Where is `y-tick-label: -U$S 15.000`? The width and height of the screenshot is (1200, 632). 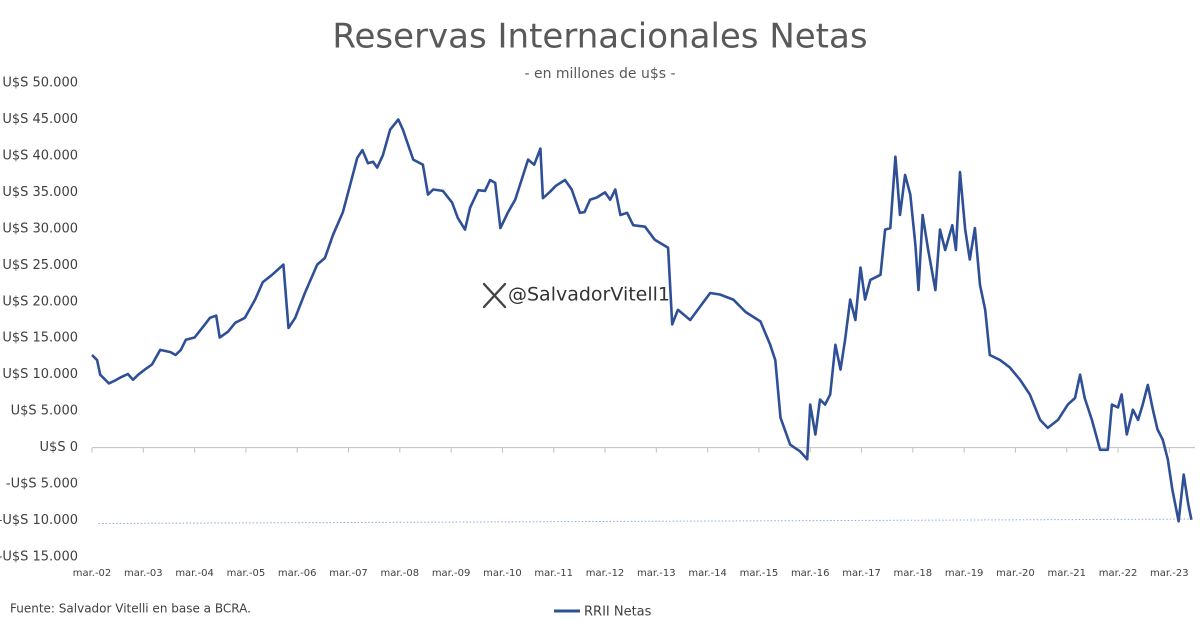
y-tick-label: -U$S 15.000 is located at coordinates (39, 557).